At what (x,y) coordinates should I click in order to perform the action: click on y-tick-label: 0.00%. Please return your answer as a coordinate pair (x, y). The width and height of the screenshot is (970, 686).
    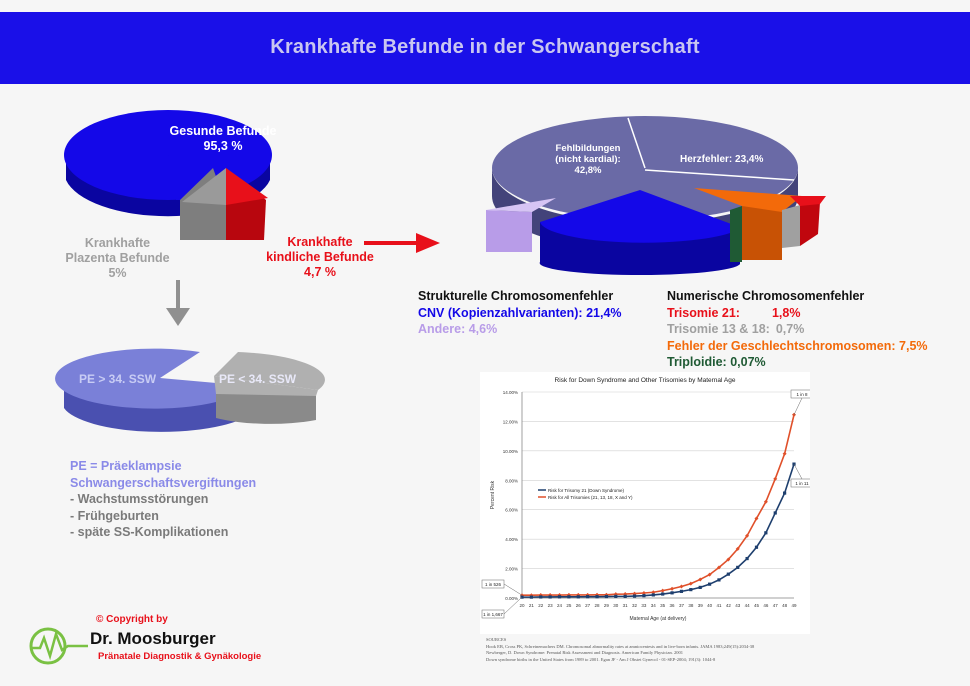
    Looking at the image, I should click on (511, 598).